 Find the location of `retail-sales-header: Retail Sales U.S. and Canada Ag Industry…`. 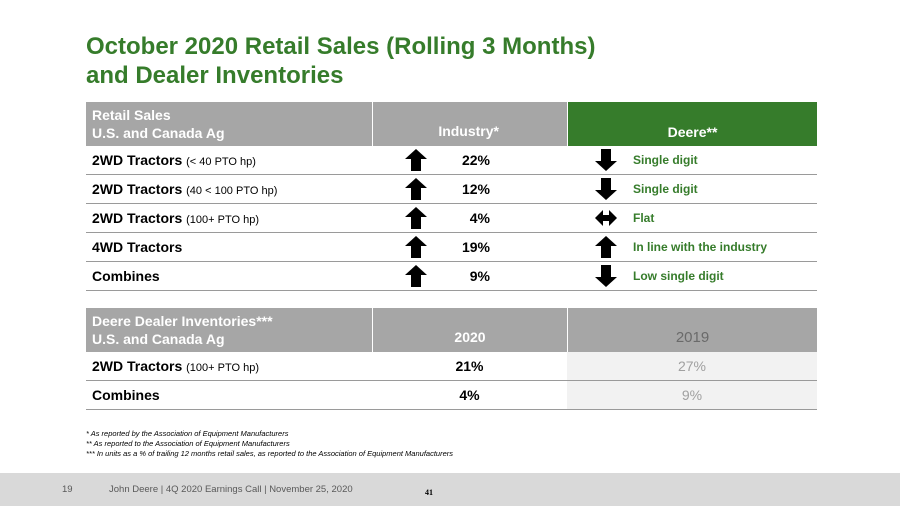

retail-sales-header: Retail Sales U.S. and Canada Ag Industry… is located at coordinates (451, 124).